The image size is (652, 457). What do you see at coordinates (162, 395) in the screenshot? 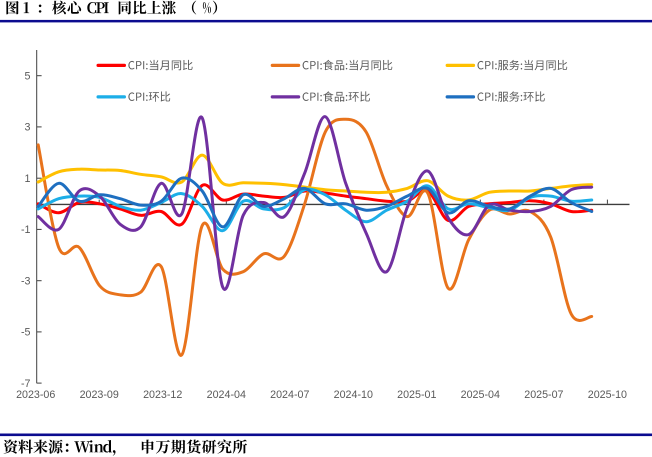
I see `svg-text: 2023-12` at bounding box center [162, 395].